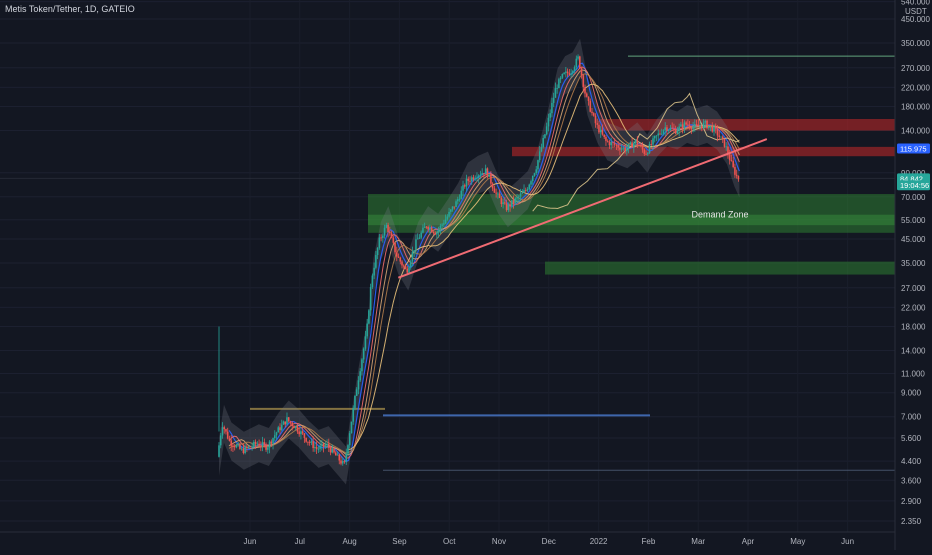 The height and width of the screenshot is (555, 932). I want to click on y-tick-label: 18.000, so click(913, 327).